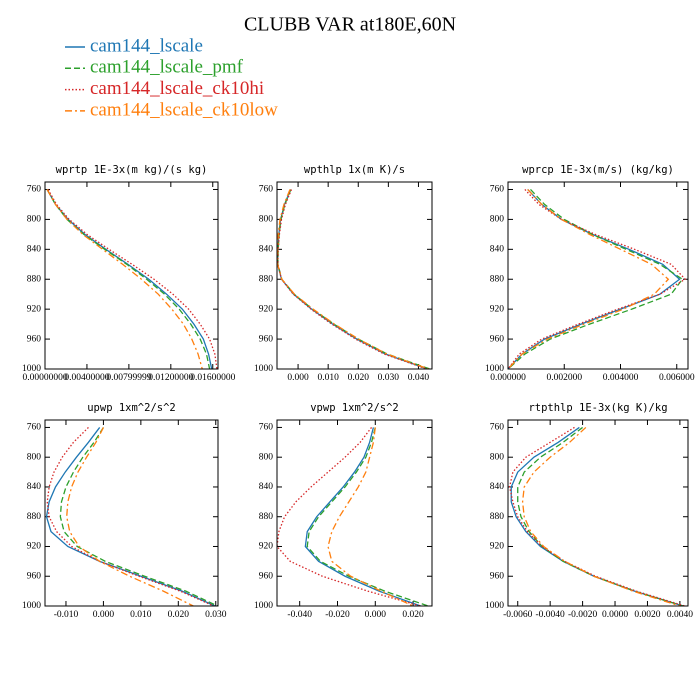 The width and height of the screenshot is (700, 700). What do you see at coordinates (128, 378) in the screenshot?
I see `x-tick-label: 0.00799999` at bounding box center [128, 378].